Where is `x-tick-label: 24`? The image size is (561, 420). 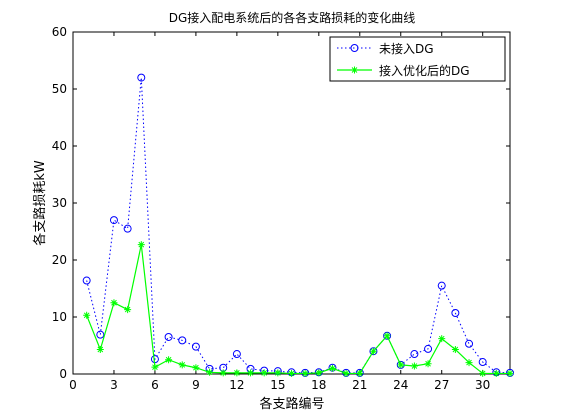 x-tick-label: 24 is located at coordinates (400, 385).